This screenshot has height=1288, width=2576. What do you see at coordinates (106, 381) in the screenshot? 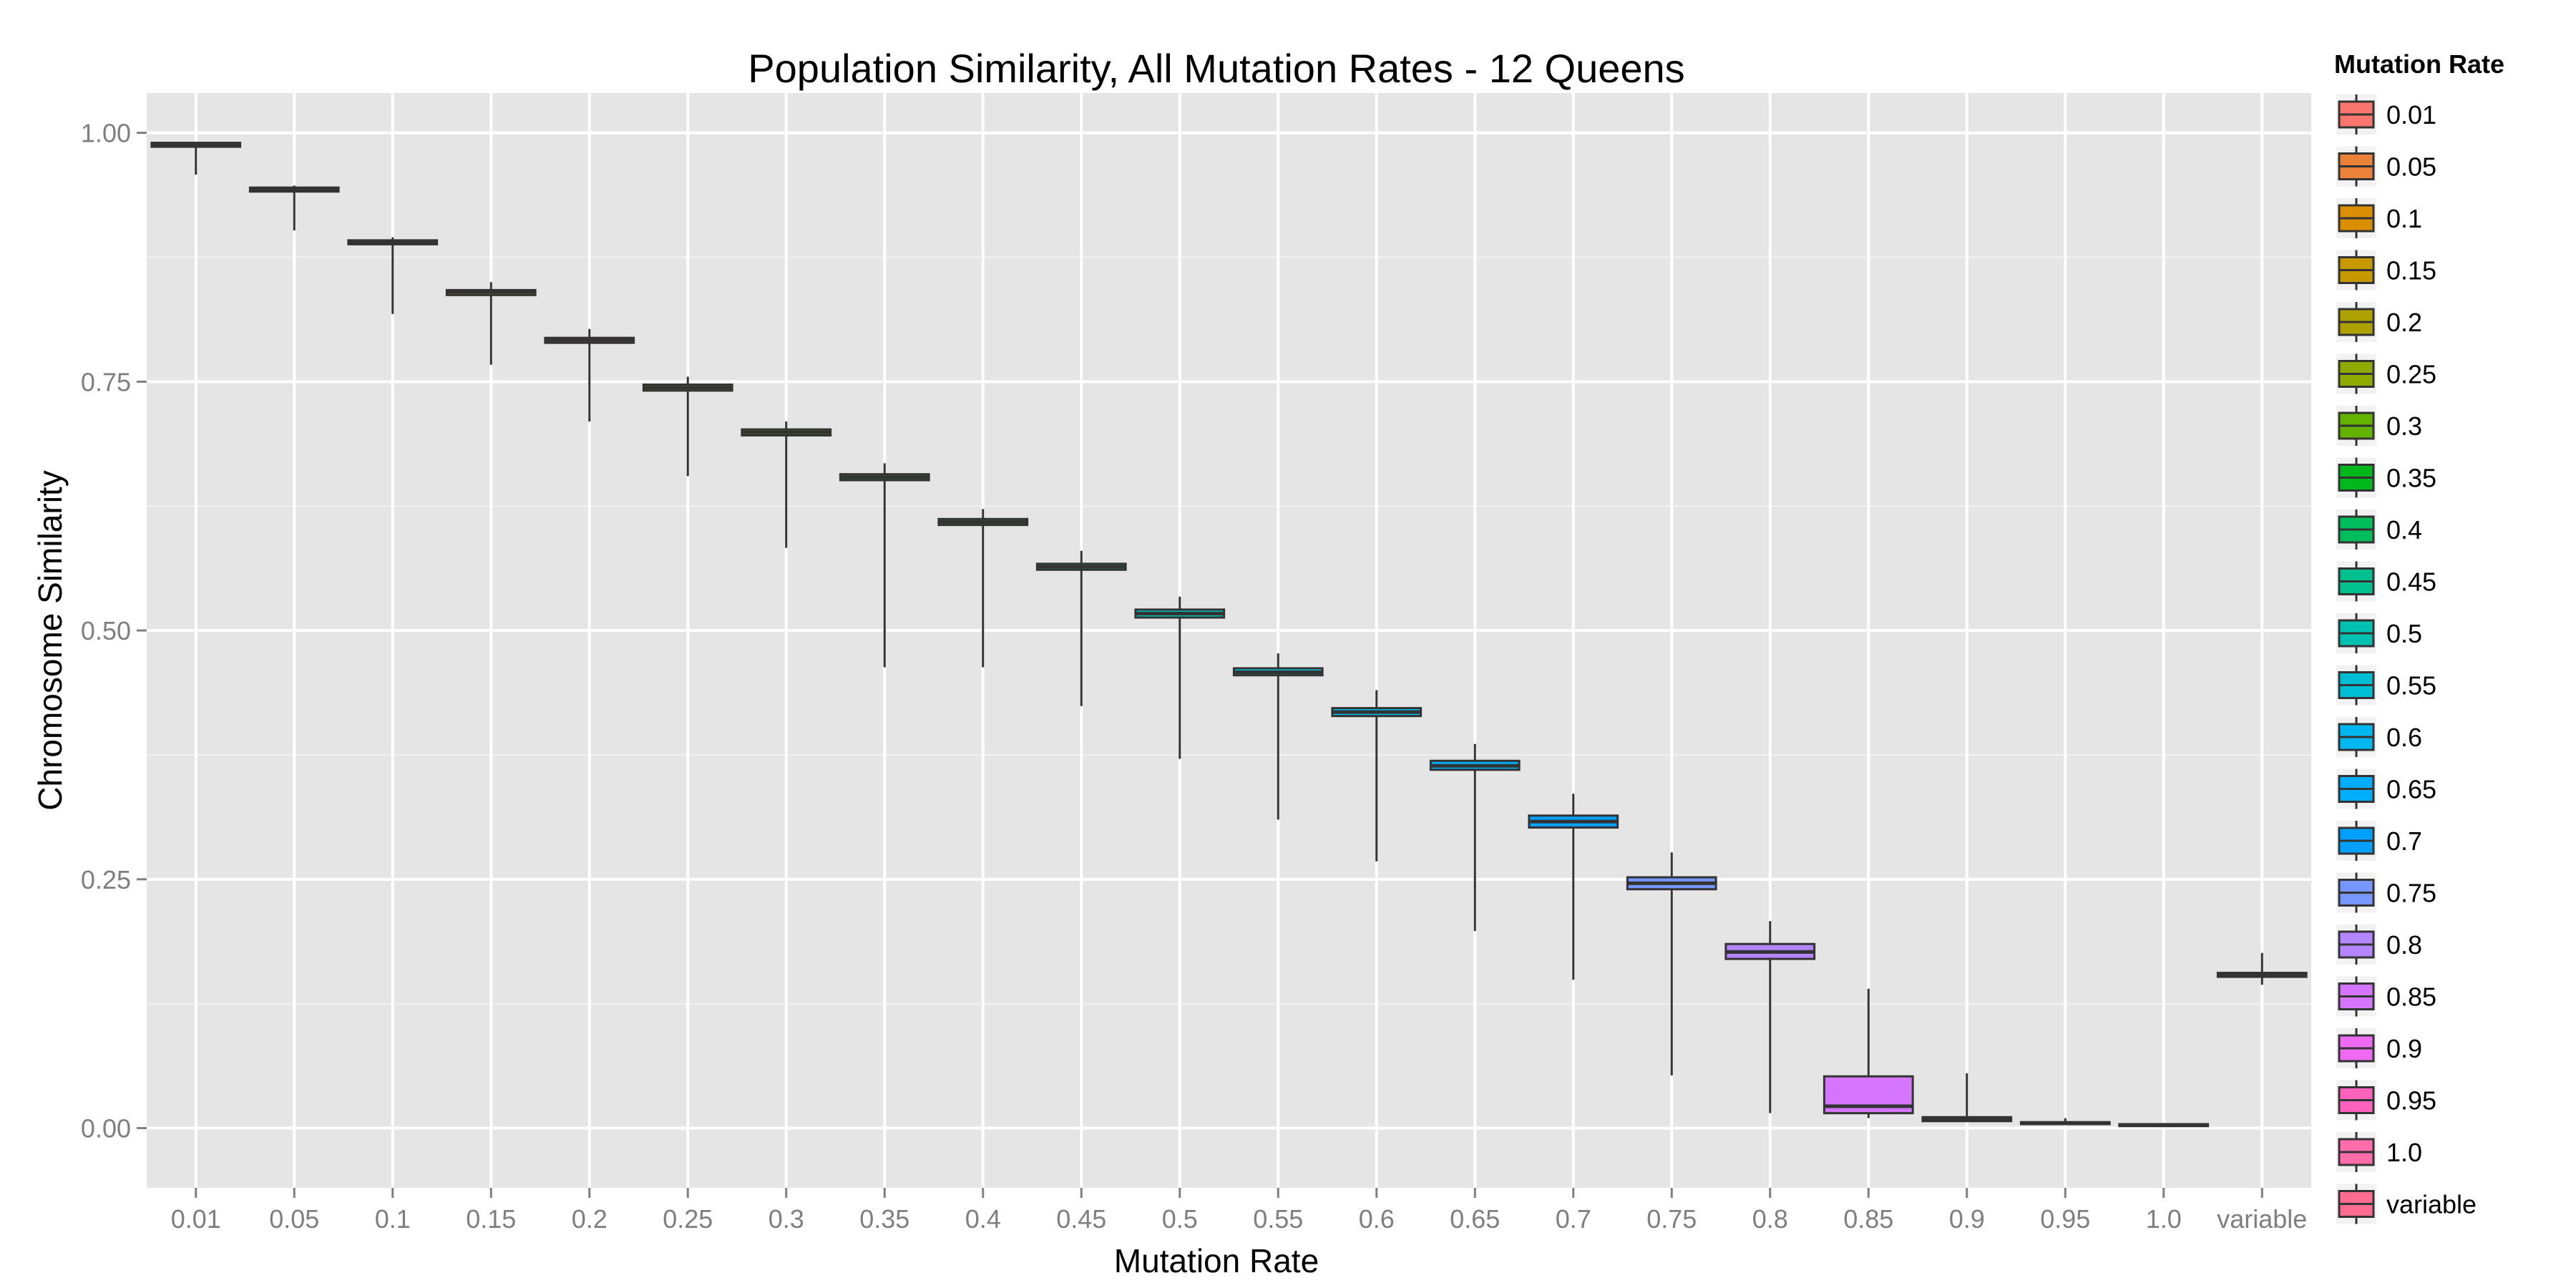
I see `y-tick-label: 0.75` at bounding box center [106, 381].